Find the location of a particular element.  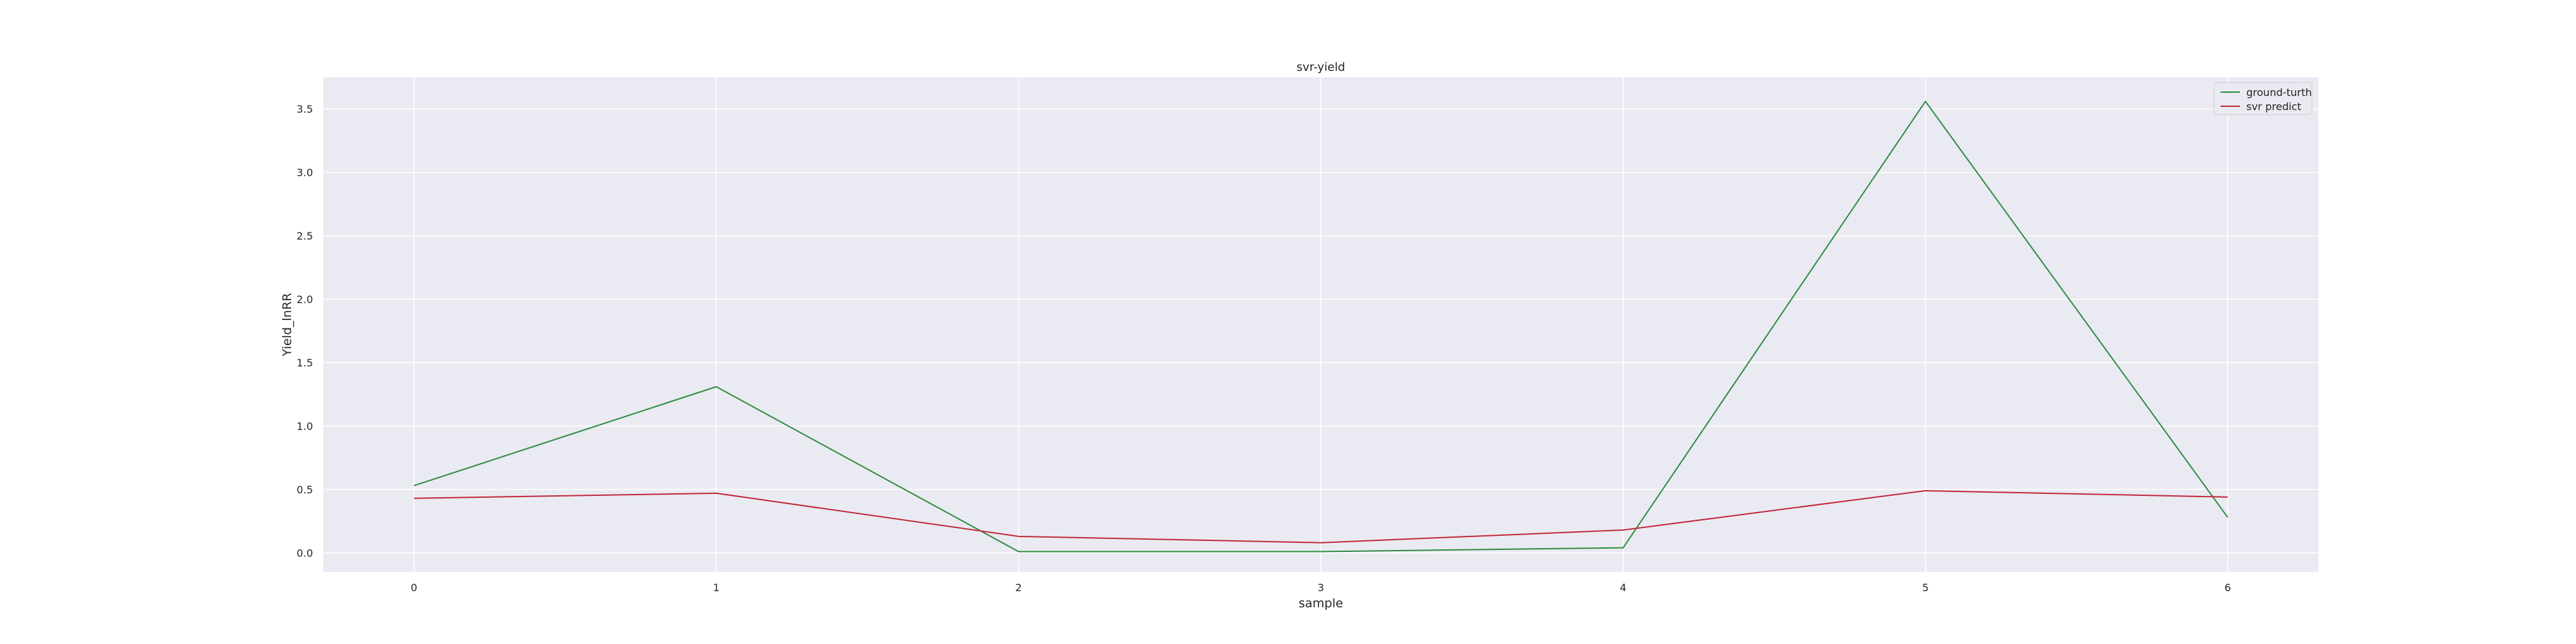

x-tick-label: 2 is located at coordinates (1019, 588).